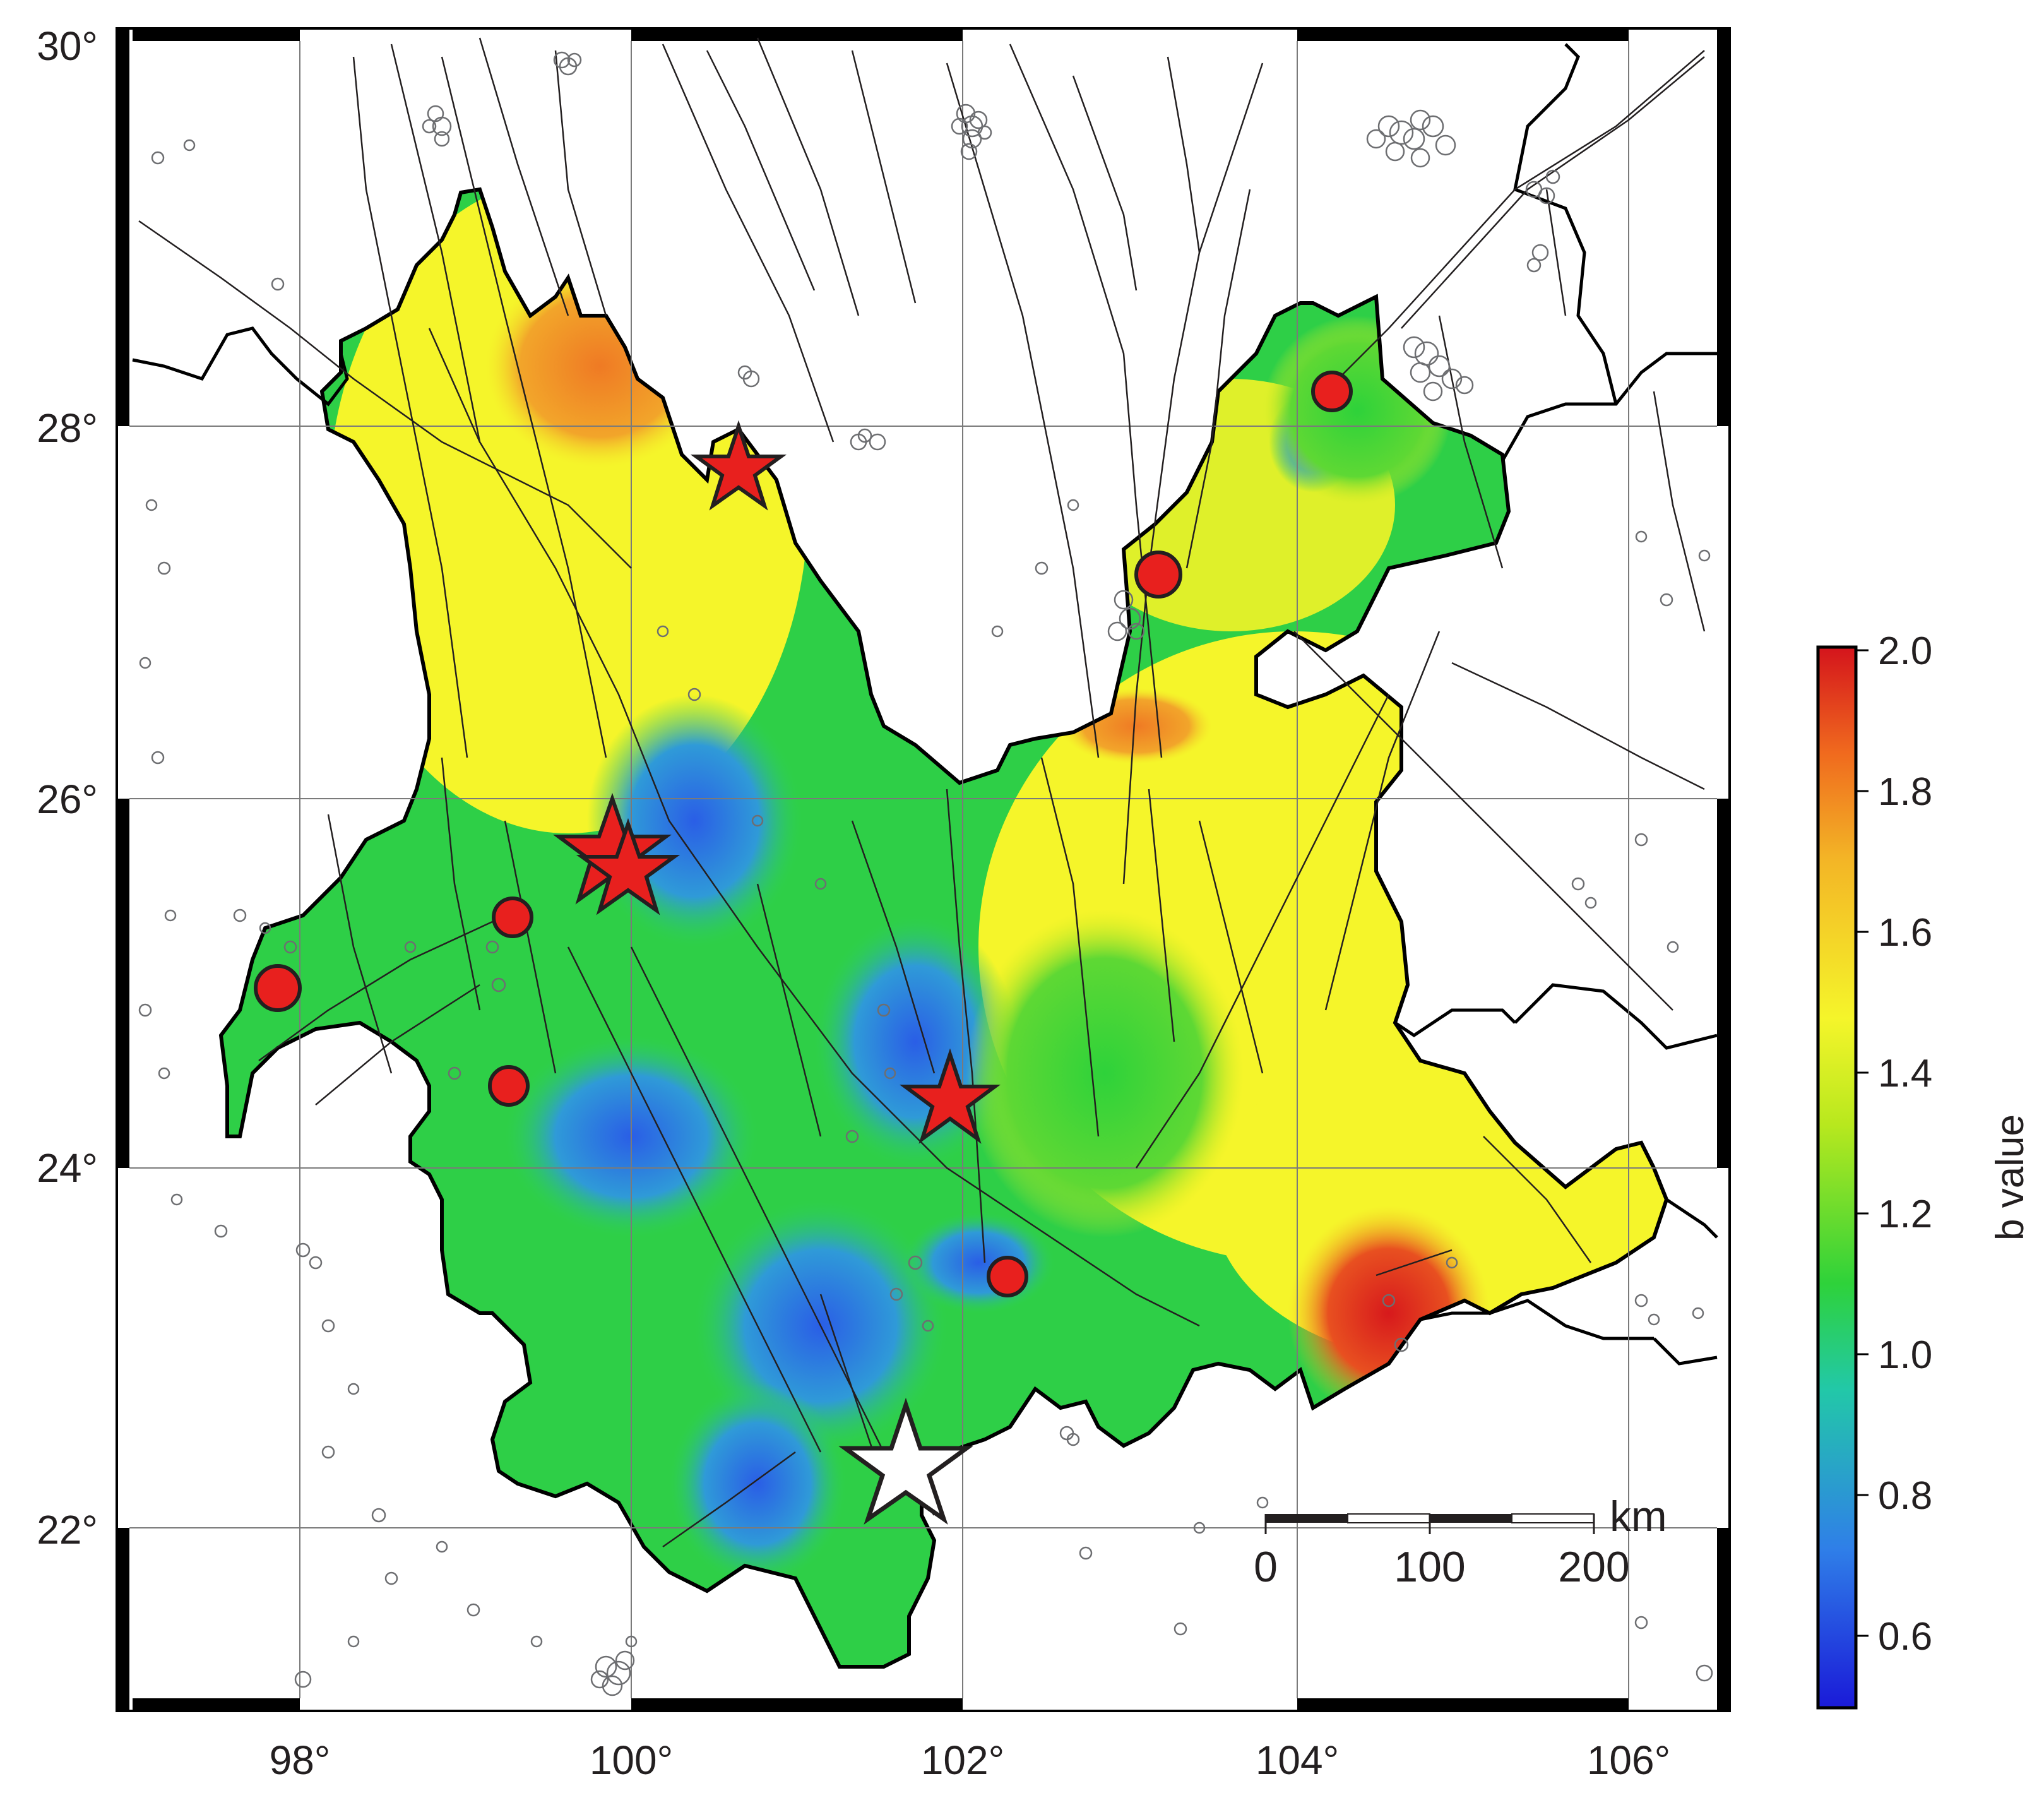 The height and width of the screenshot is (1805, 2044). What do you see at coordinates (68, 428) in the screenshot?
I see `y-tick-label: 28°` at bounding box center [68, 428].